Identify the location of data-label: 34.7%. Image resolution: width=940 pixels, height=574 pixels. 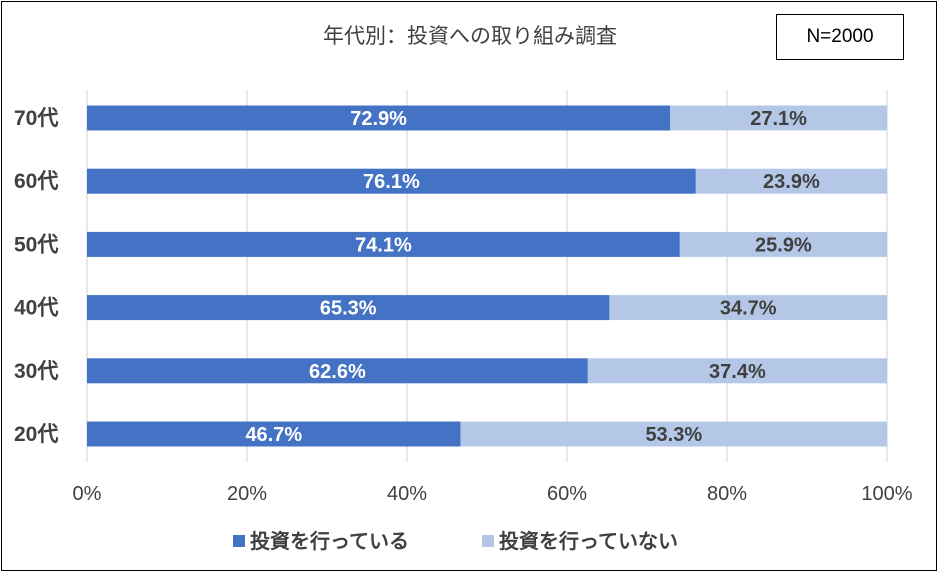
(748, 309).